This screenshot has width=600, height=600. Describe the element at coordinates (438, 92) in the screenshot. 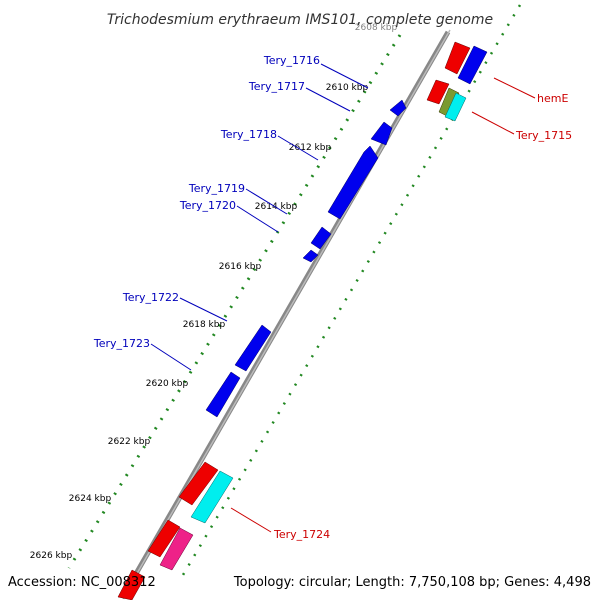

I see `gene-hemE` at that location.